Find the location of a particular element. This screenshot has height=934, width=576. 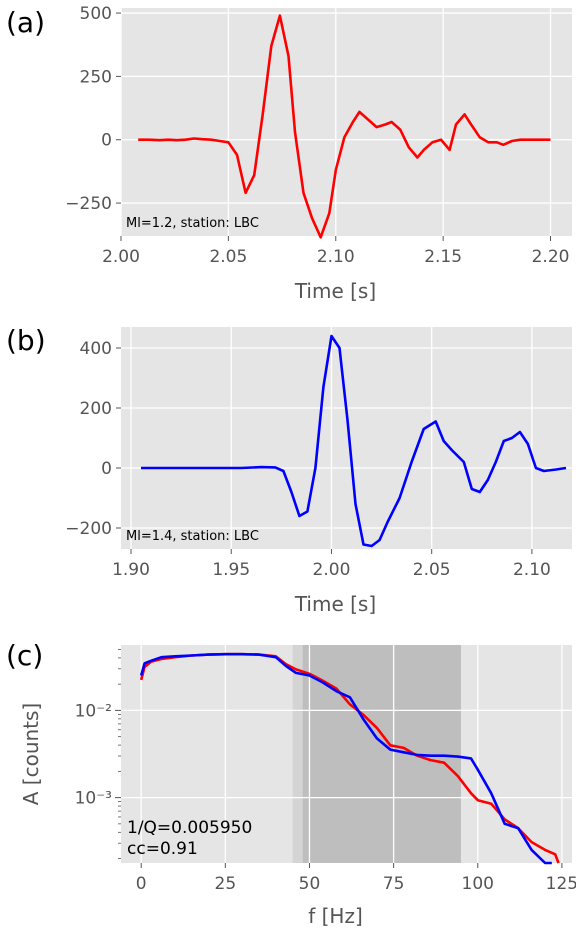

panel-label-c: (c) is located at coordinates (24, 655).